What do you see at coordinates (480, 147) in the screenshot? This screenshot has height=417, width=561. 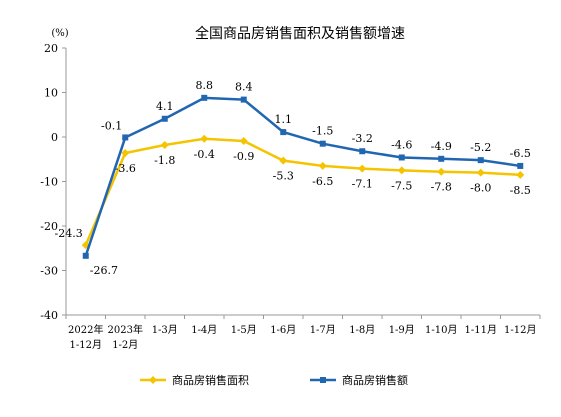 I see `data-label-amount: -5.2` at bounding box center [480, 147].